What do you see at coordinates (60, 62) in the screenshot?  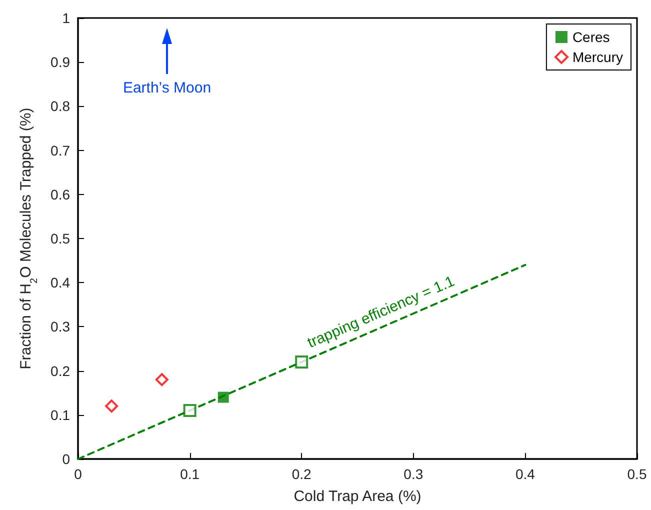 I see `y-tick-label: 0.9` at bounding box center [60, 62].